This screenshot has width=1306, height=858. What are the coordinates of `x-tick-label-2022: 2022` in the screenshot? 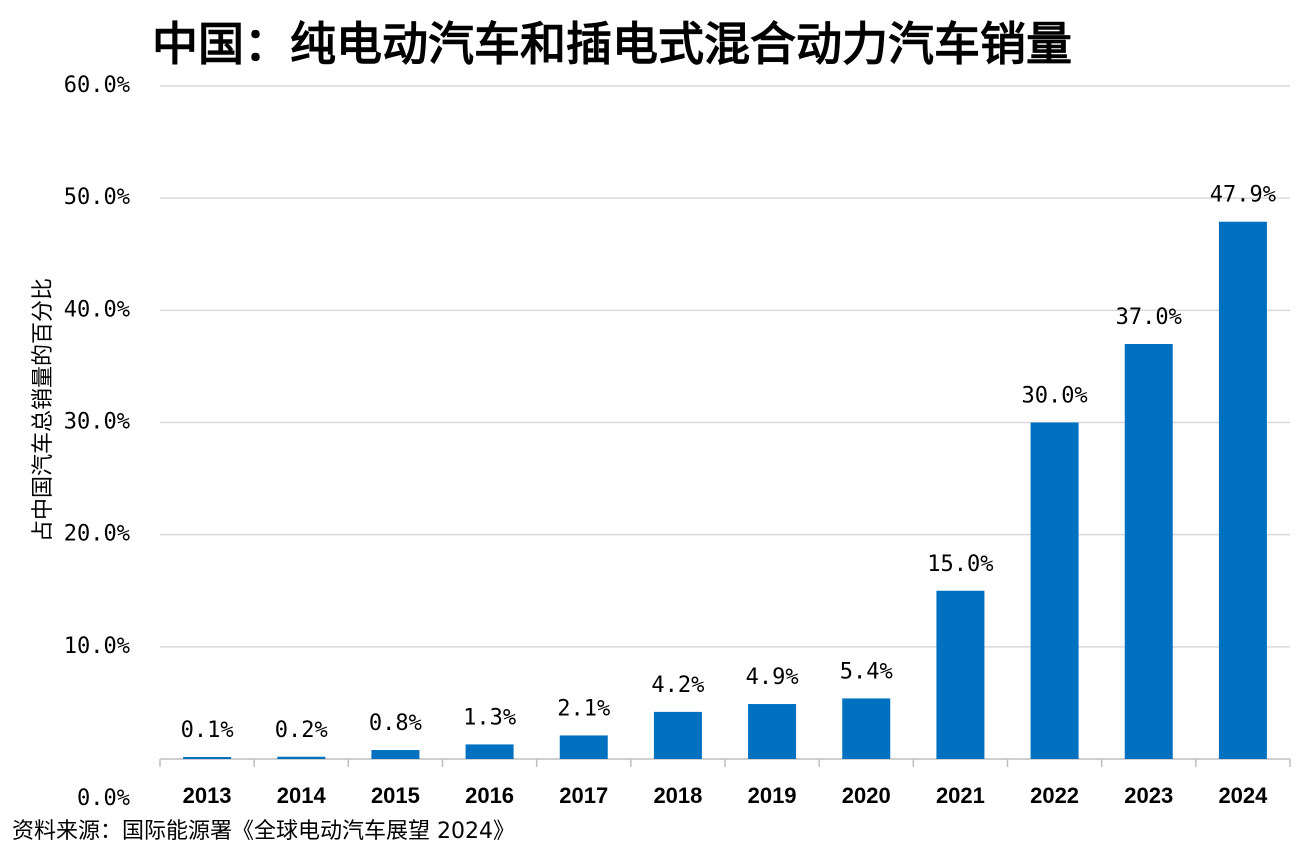 It's located at (1054, 795).